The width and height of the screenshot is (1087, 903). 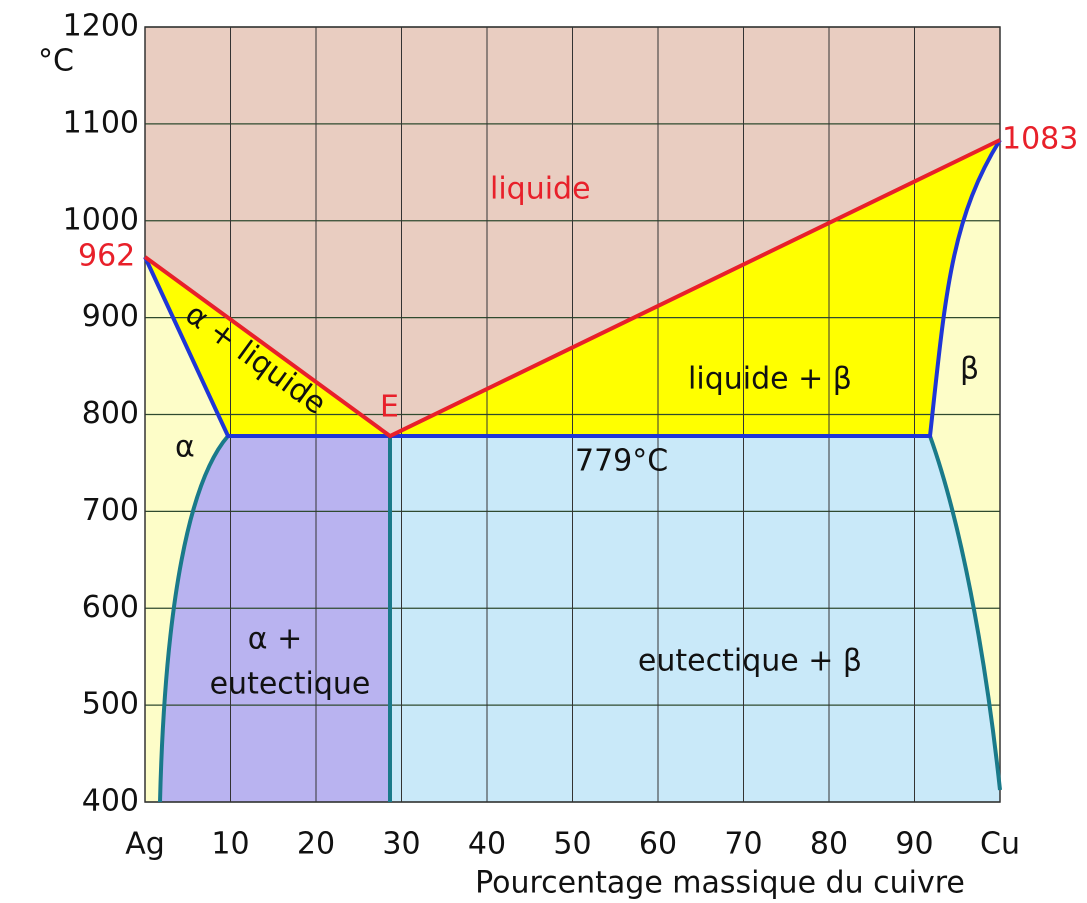 I want to click on alpha-solvus, so click(x=194, y=618).